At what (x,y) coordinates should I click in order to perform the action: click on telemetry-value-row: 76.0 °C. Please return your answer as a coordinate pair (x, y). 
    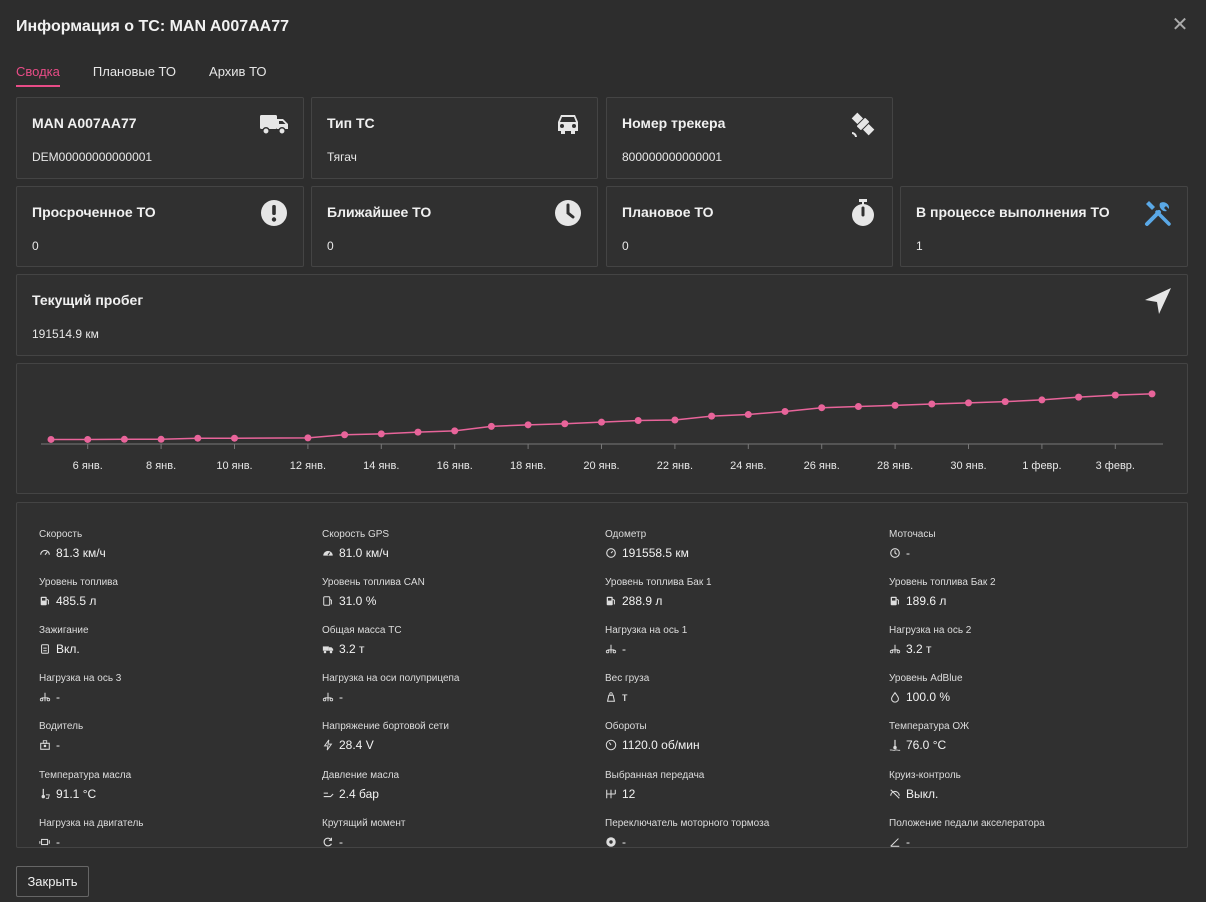
    Looking at the image, I should click on (1024, 745).